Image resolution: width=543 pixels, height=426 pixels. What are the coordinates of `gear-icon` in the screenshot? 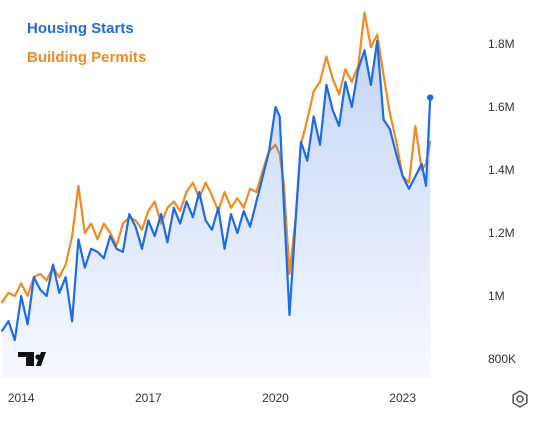 It's located at (520, 399).